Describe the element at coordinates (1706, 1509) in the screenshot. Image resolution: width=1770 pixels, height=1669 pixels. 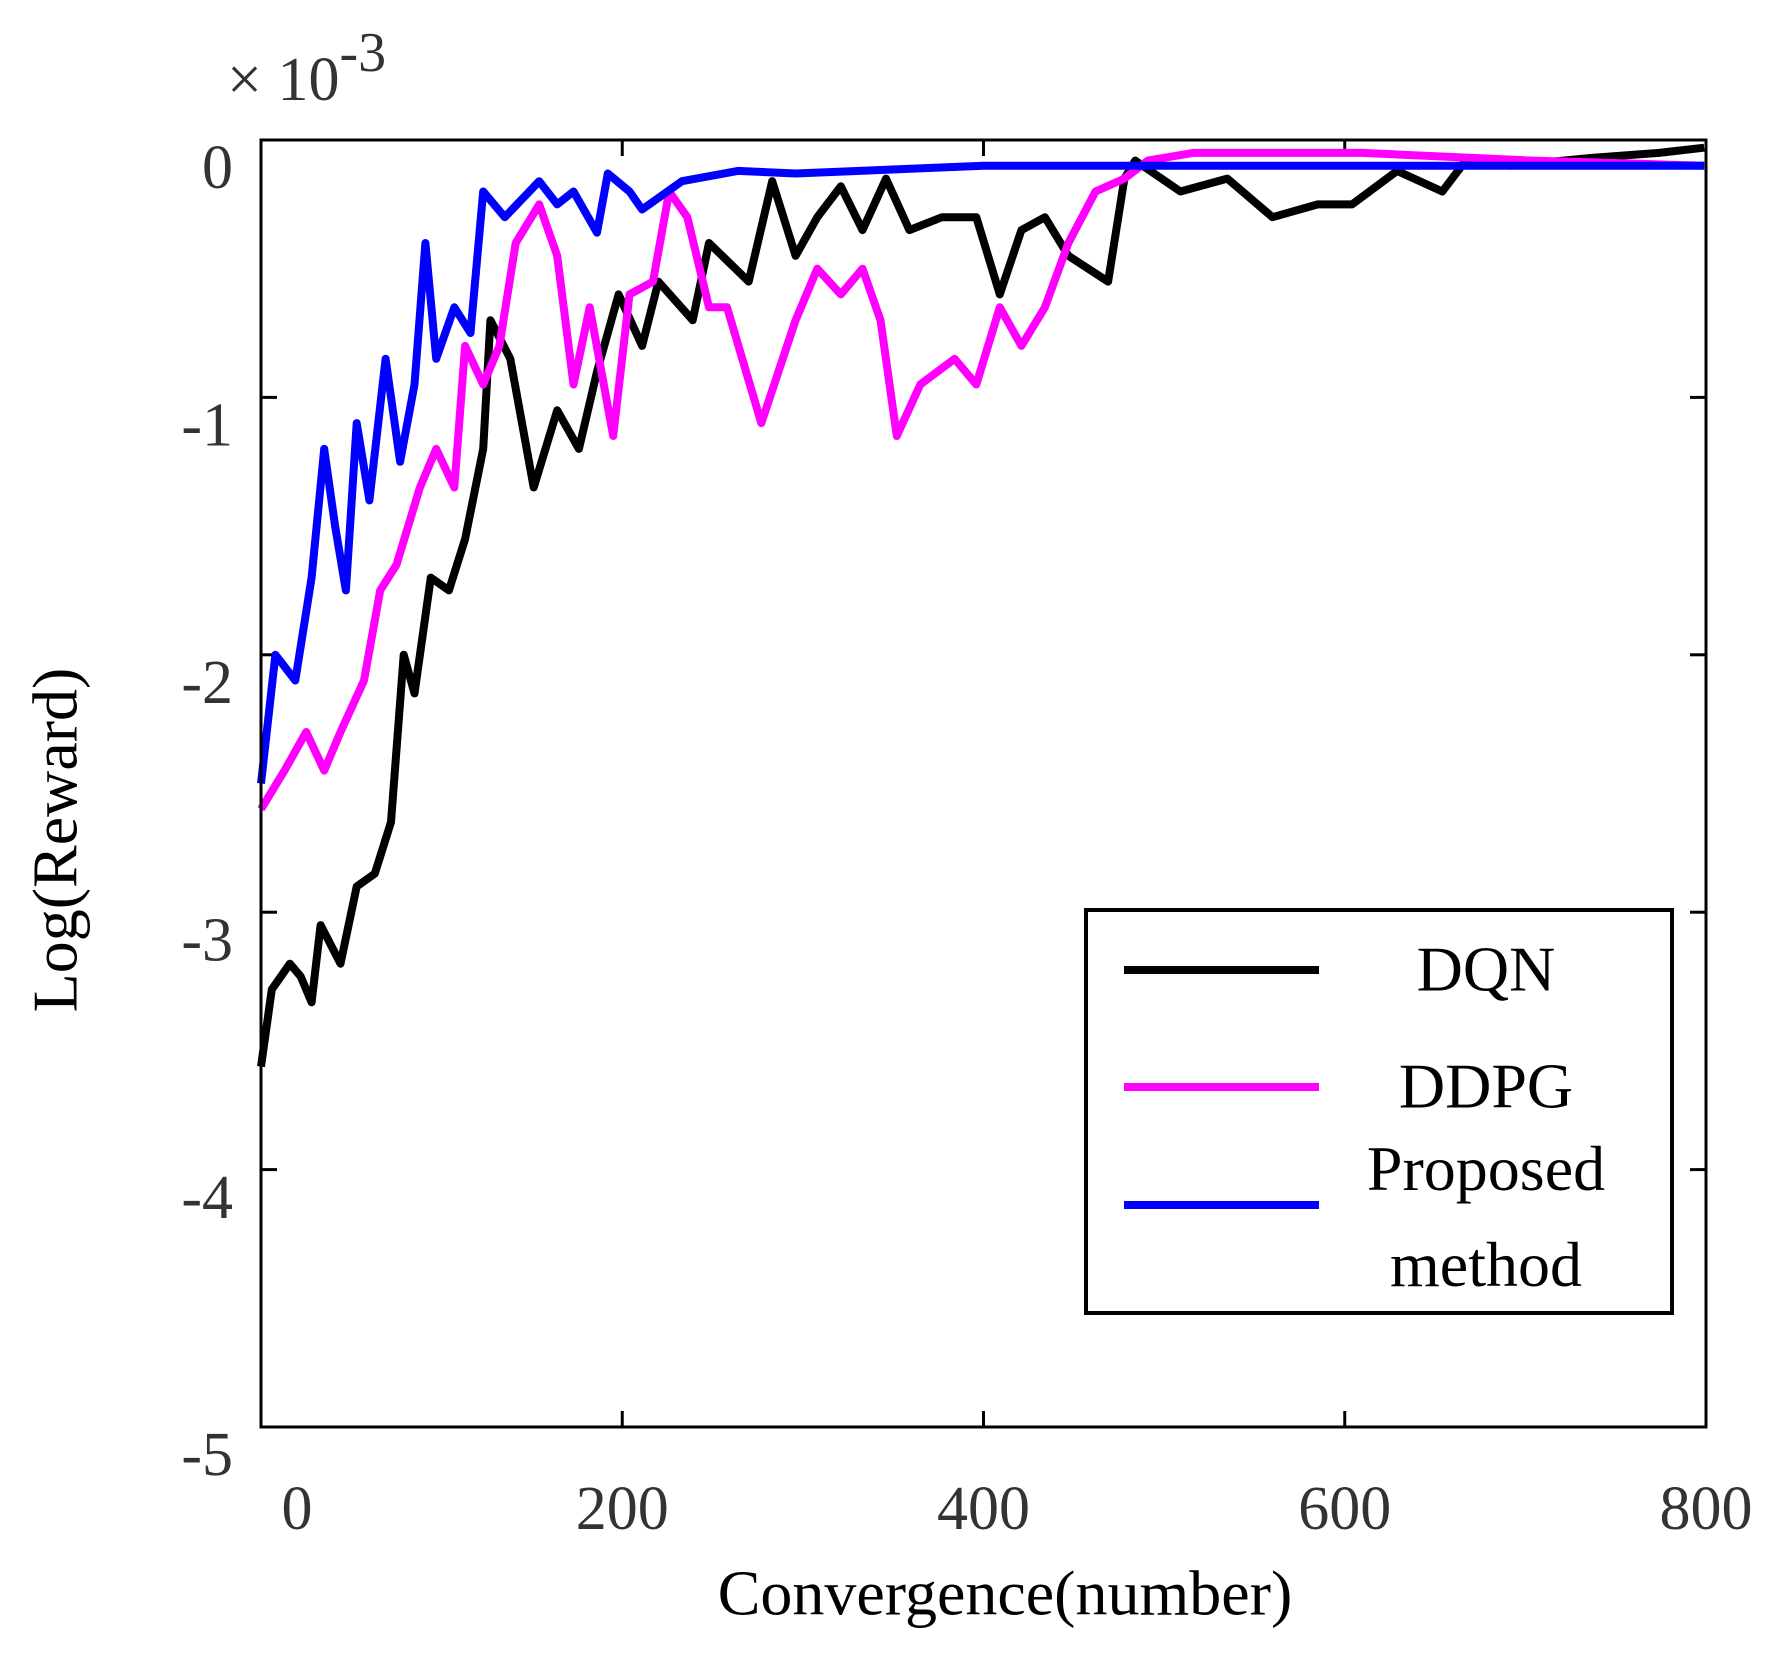
I see `x-tick-label: 800` at that location.